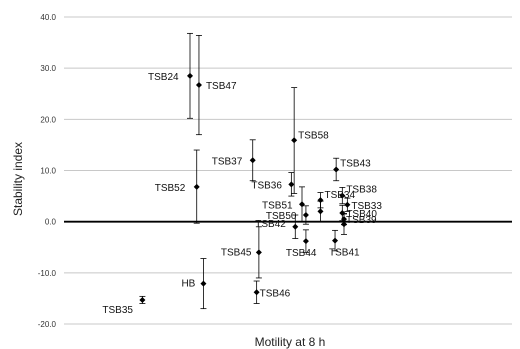 This screenshot has height=349, width=520. Describe the element at coordinates (281, 216) in the screenshot. I see `point-label: TSB50` at that location.